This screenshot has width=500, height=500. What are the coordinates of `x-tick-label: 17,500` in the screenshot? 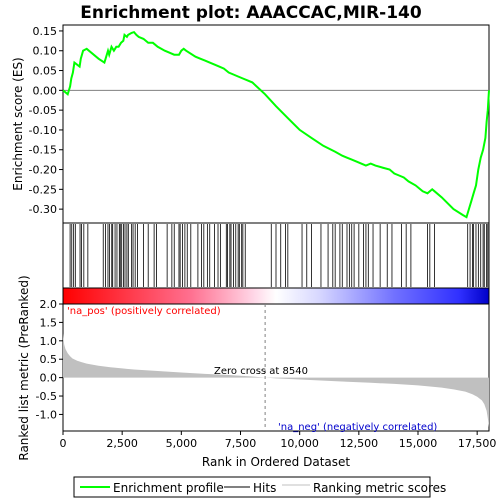 It's located at (477, 443).